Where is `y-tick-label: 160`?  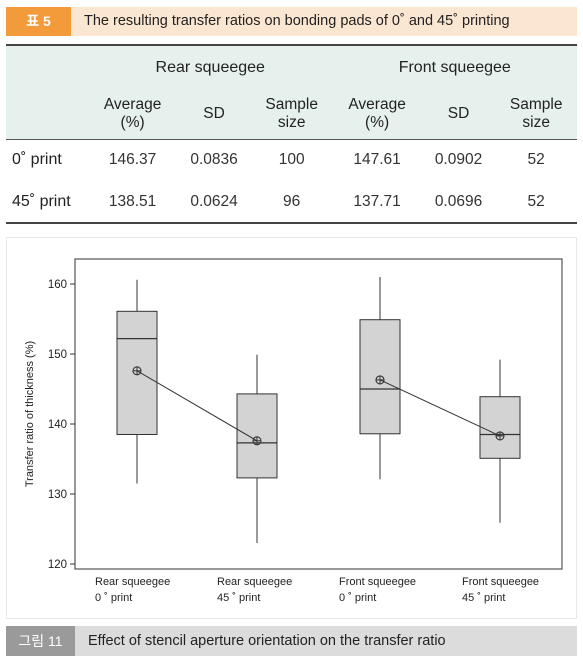
y-tick-label: 160 is located at coordinates (57, 285).